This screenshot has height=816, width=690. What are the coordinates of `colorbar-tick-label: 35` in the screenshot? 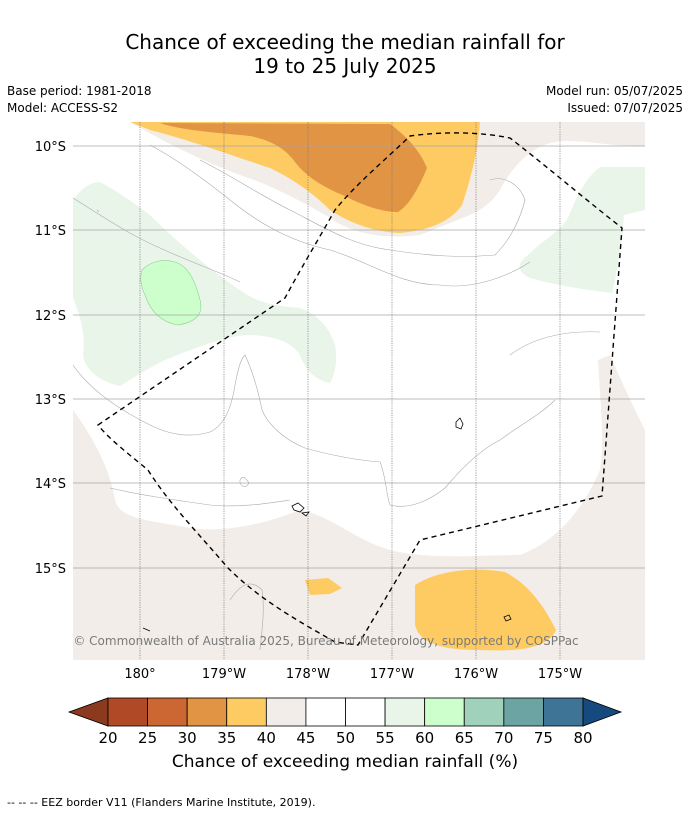 It's located at (226, 738).